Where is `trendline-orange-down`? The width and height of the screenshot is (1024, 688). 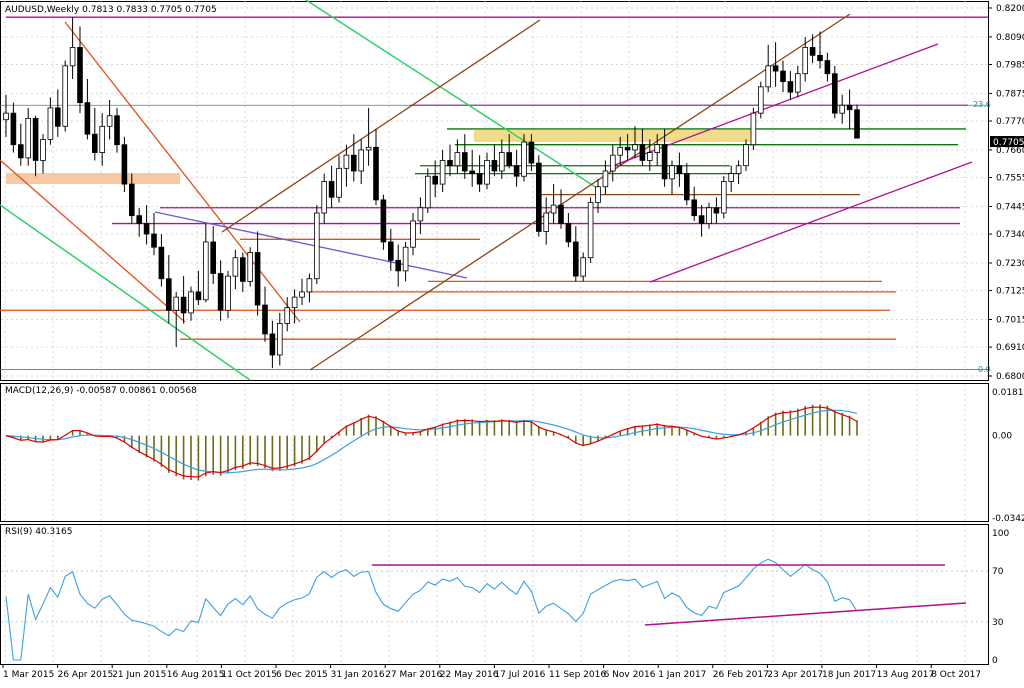 trendline-orange-down is located at coordinates (182, 172).